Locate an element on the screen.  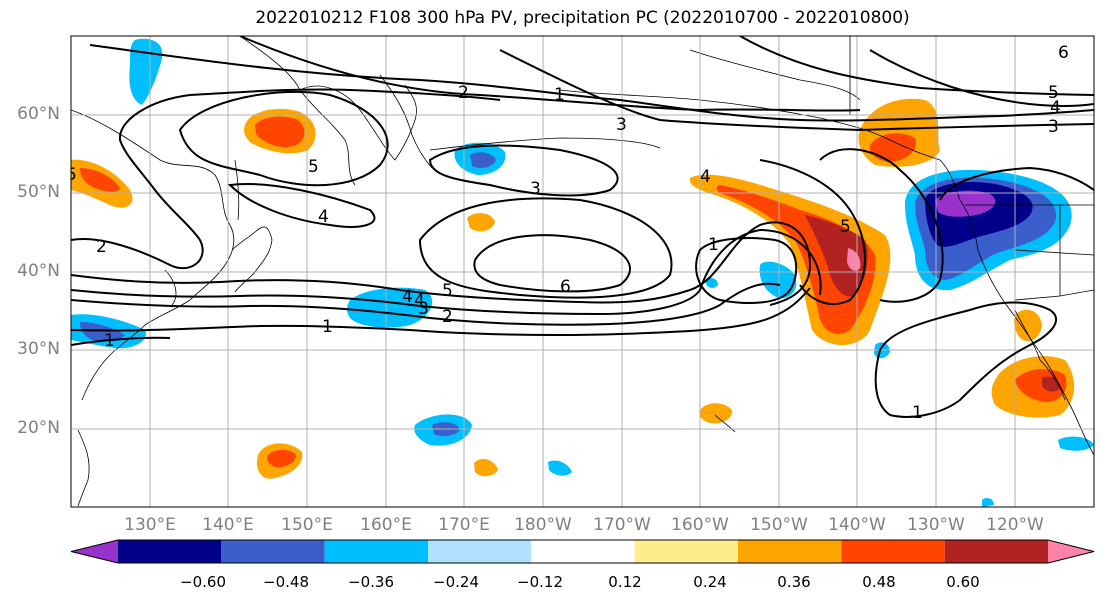
pv-contour-5-center is located at coordinates (545, 248).